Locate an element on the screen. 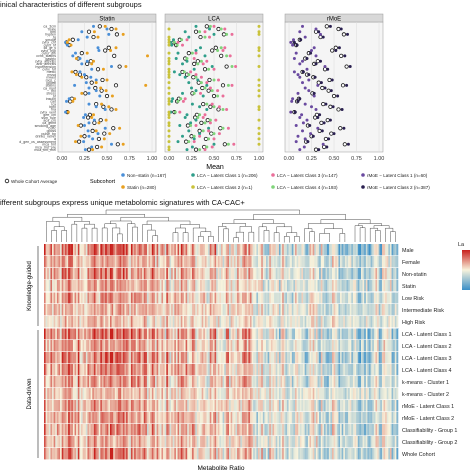  point-lca2 is located at coordinates (169, 77).